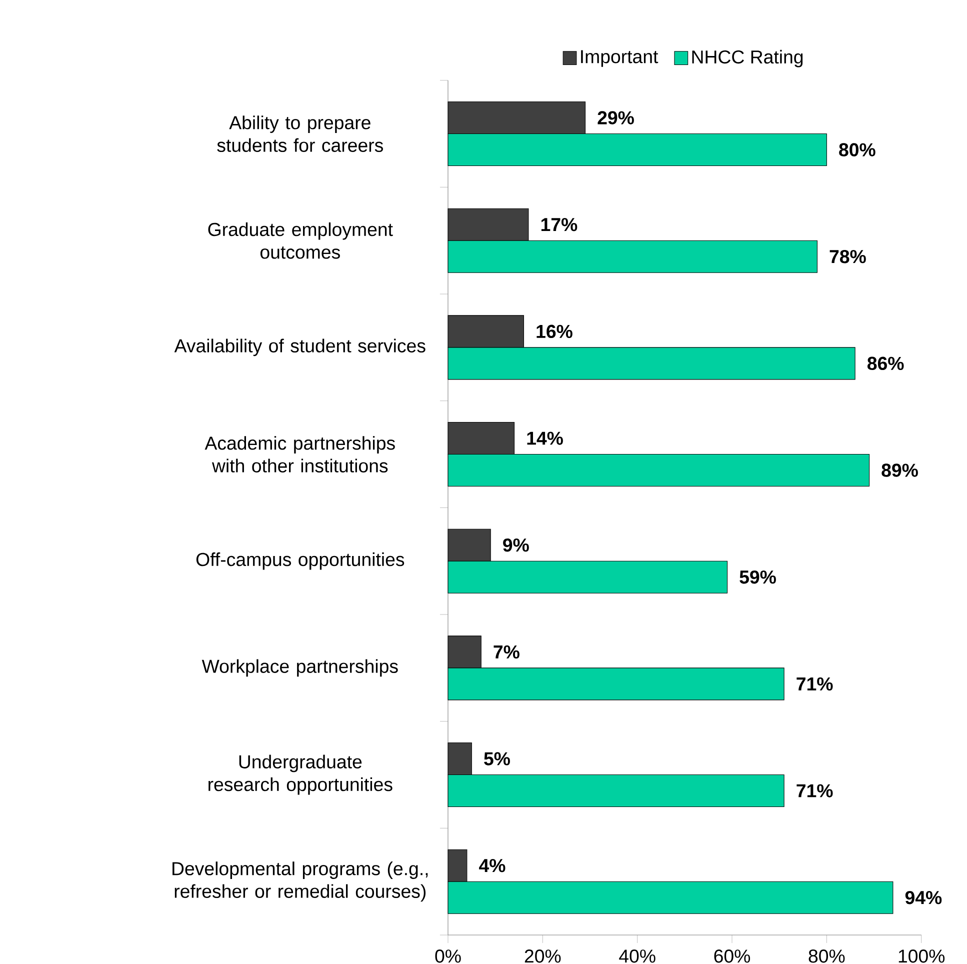 This screenshot has height=964, width=967. Describe the element at coordinates (747, 59) in the screenshot. I see `legend-label: NHCC Rating` at that location.